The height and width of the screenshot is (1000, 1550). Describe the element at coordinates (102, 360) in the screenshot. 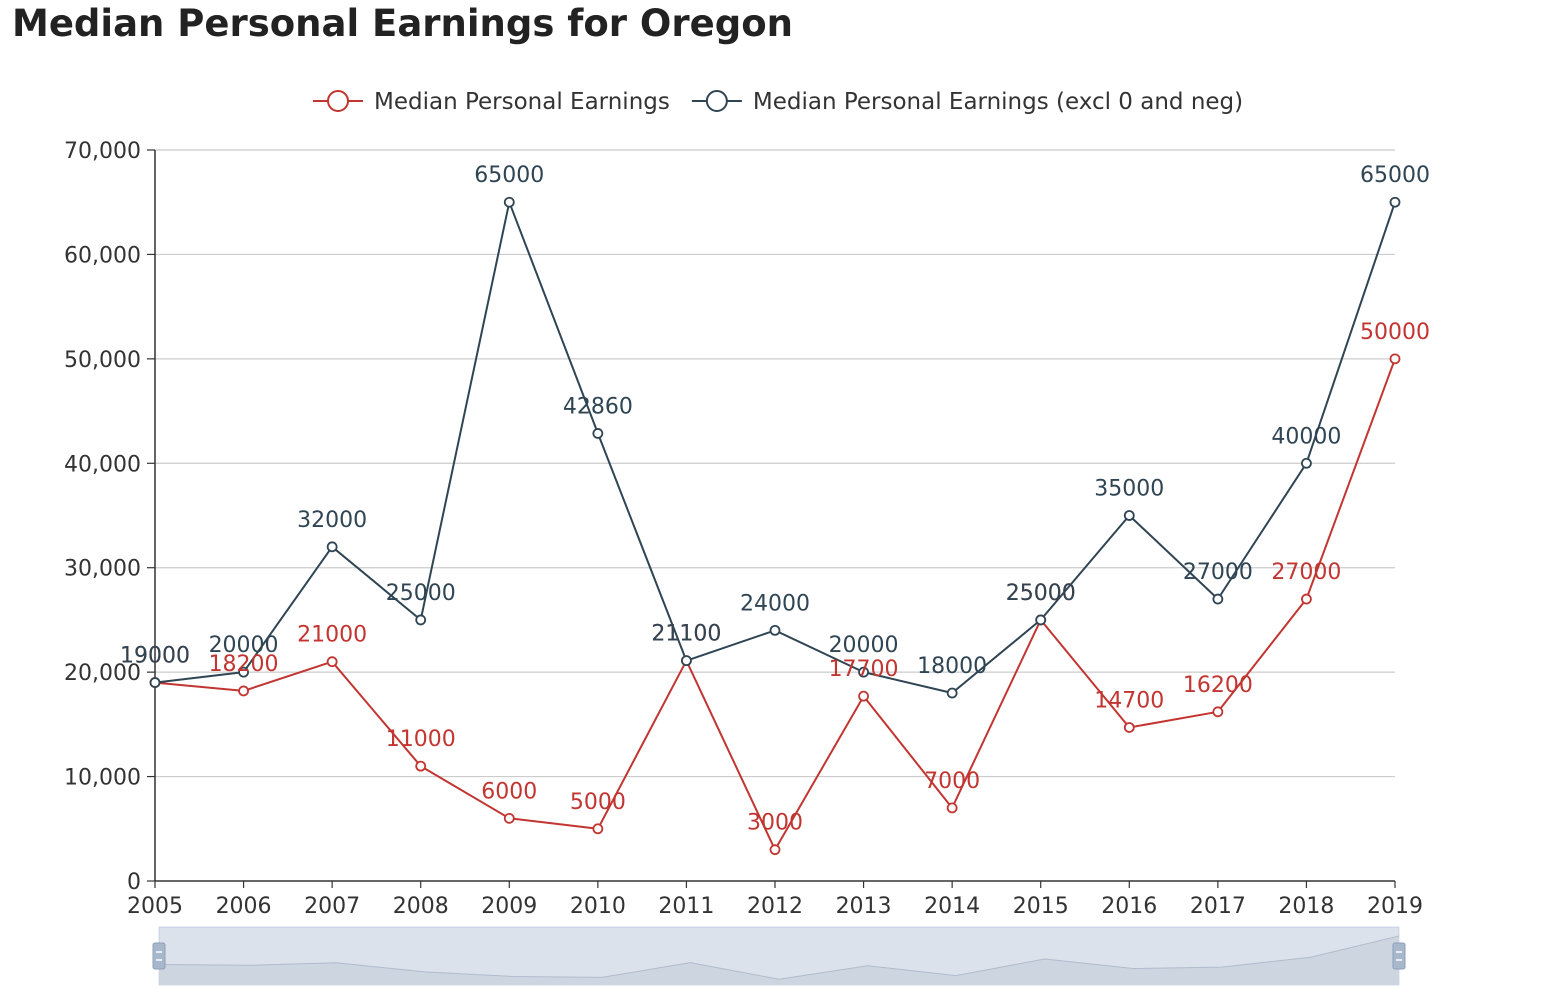

I see `y-tick-label: 50,000` at that location.